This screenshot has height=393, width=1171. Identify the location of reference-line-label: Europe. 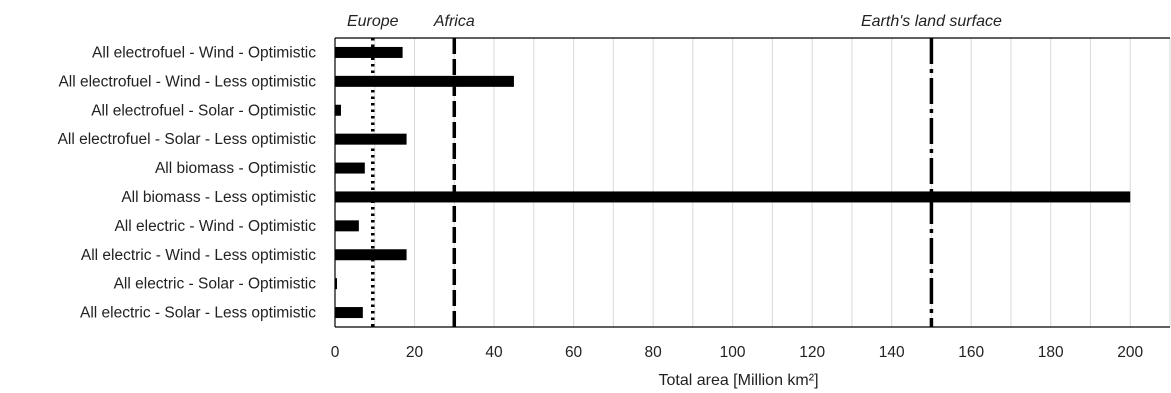
(373, 21).